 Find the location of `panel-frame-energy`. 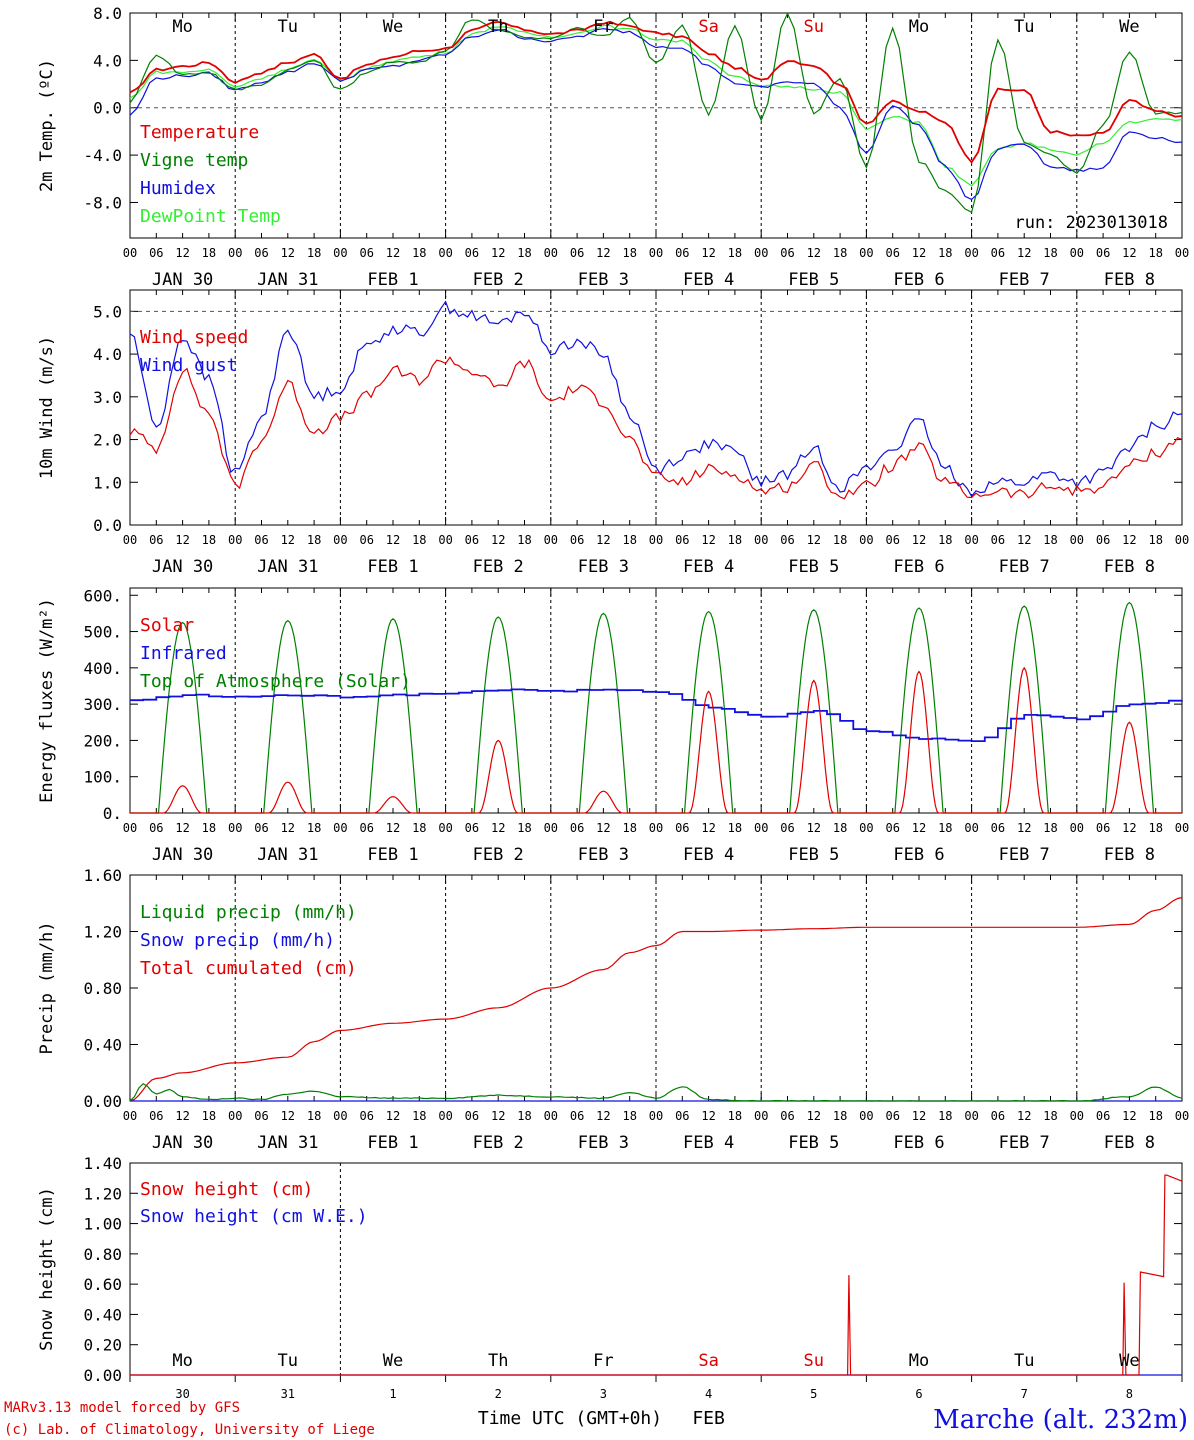

panel-frame-energy is located at coordinates (656, 700).